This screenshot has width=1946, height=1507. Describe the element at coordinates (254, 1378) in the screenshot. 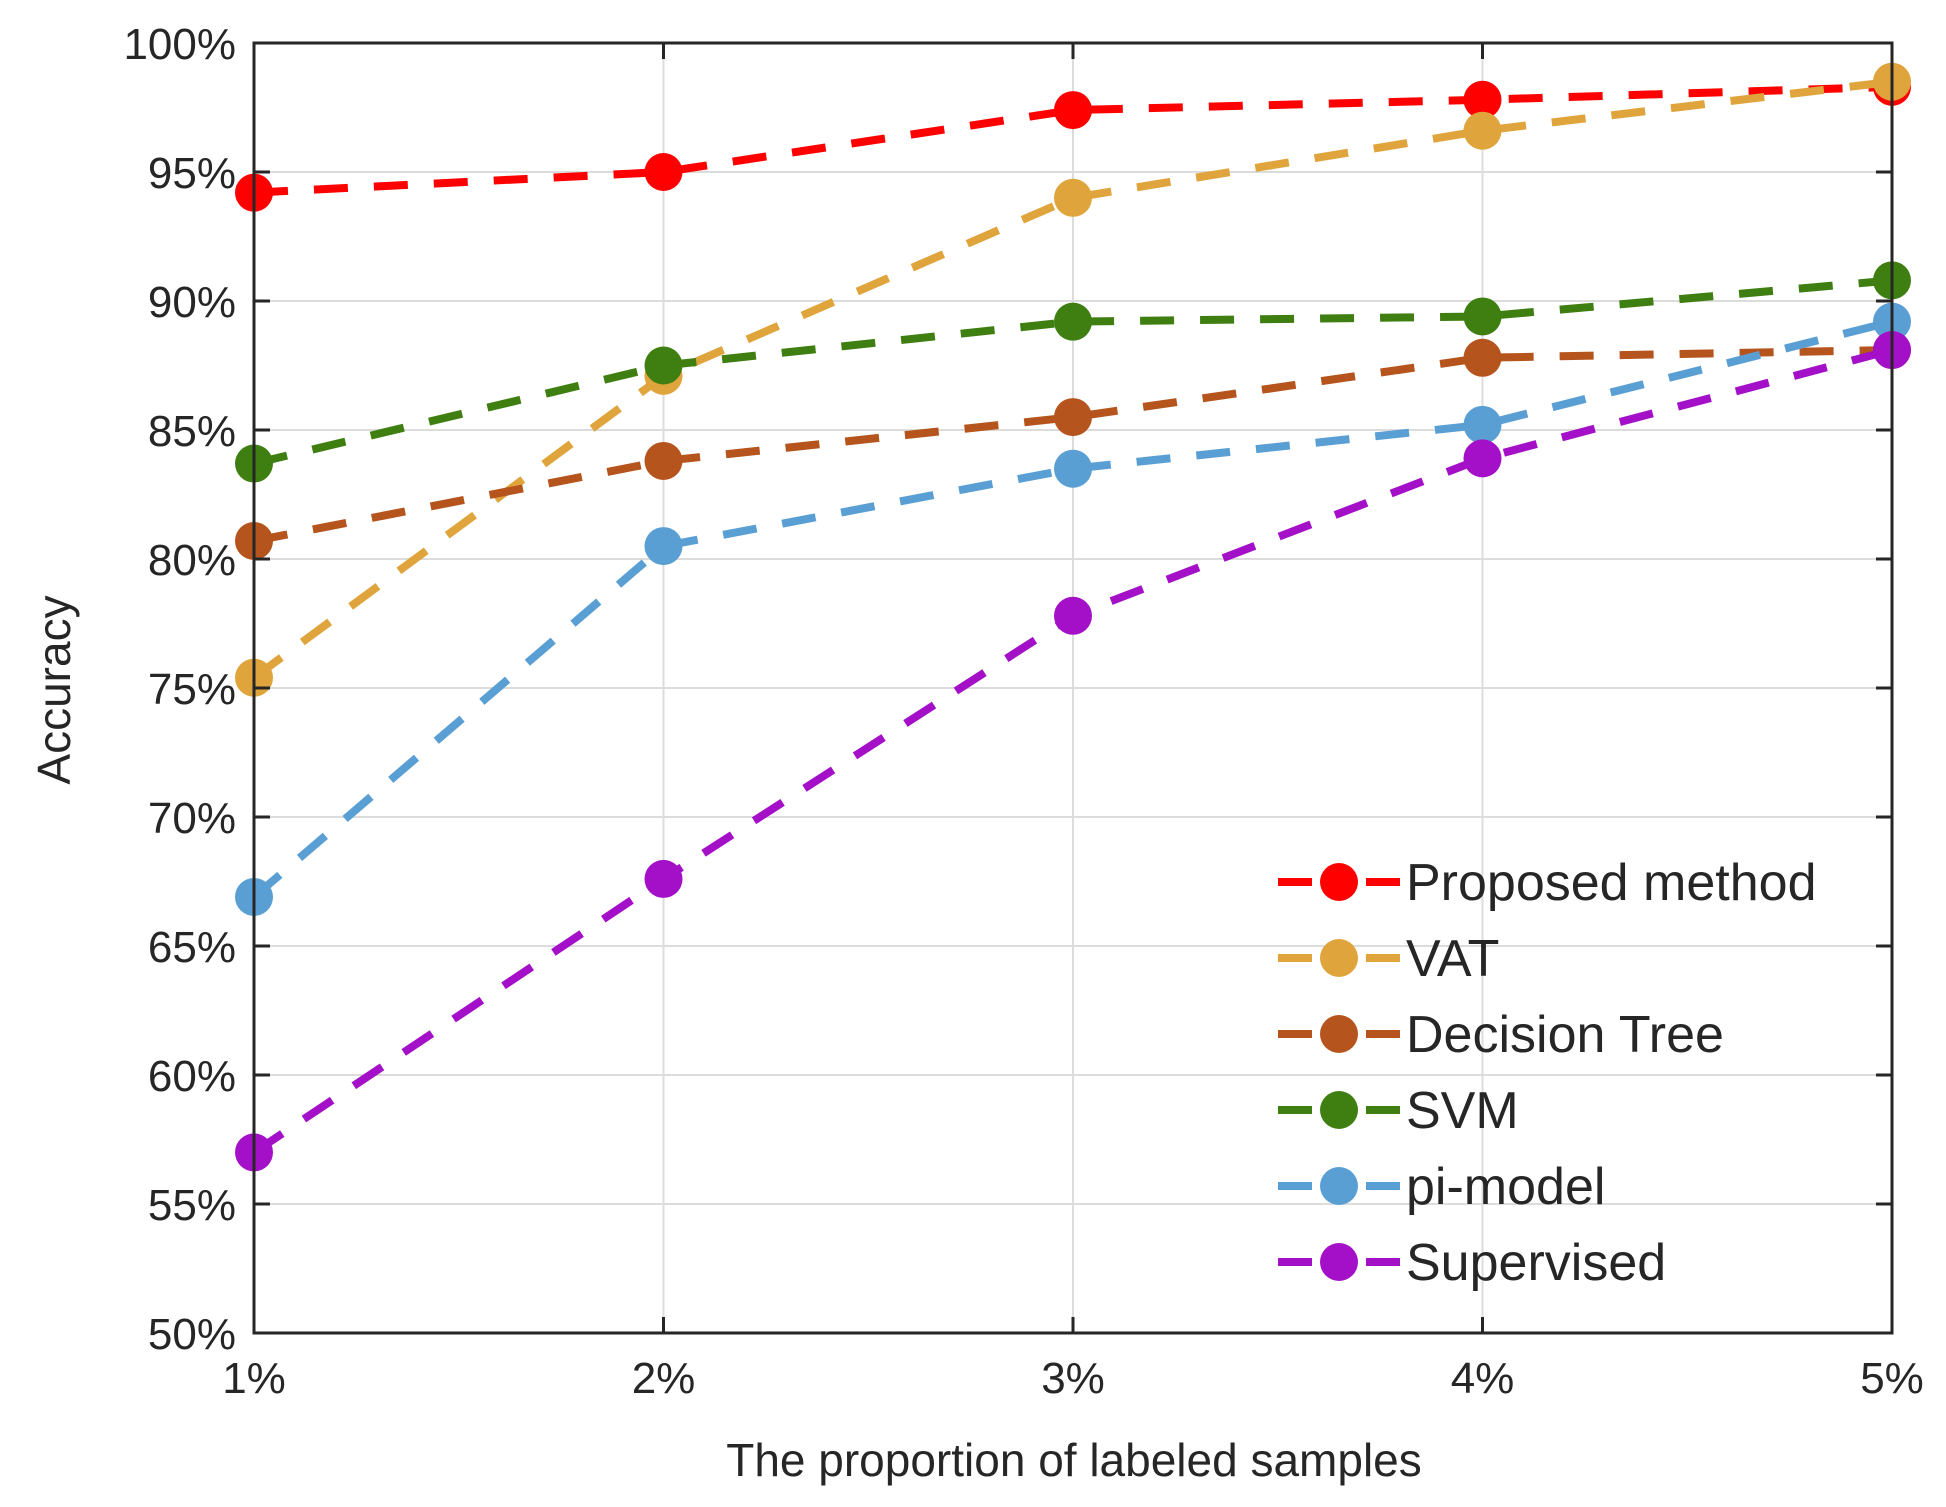

I see `x-tick-label: 1%` at that location.